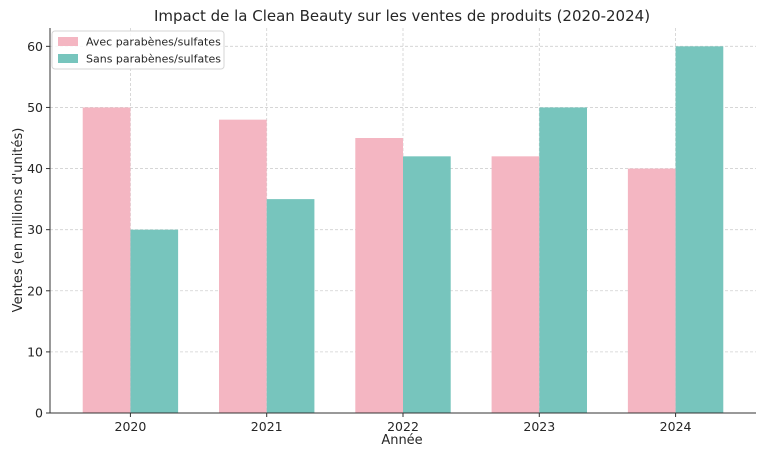 Image resolution: width=768 pixels, height=457 pixels. What do you see at coordinates (153, 42) in the screenshot?
I see `legend-label-avec: Avec parabènes/sulfates` at bounding box center [153, 42].